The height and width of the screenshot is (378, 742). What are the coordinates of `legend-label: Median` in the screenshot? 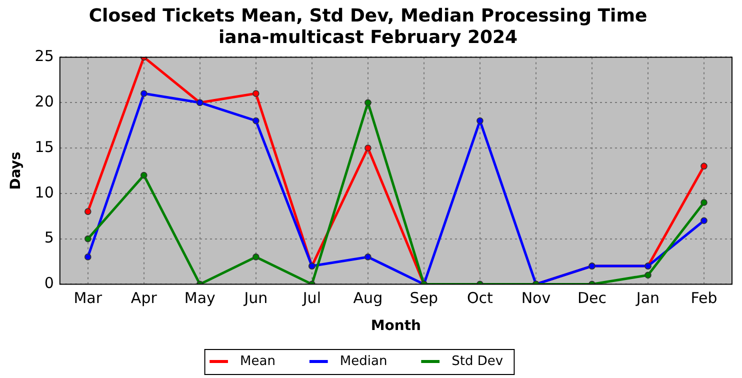 It's located at (370, 361).